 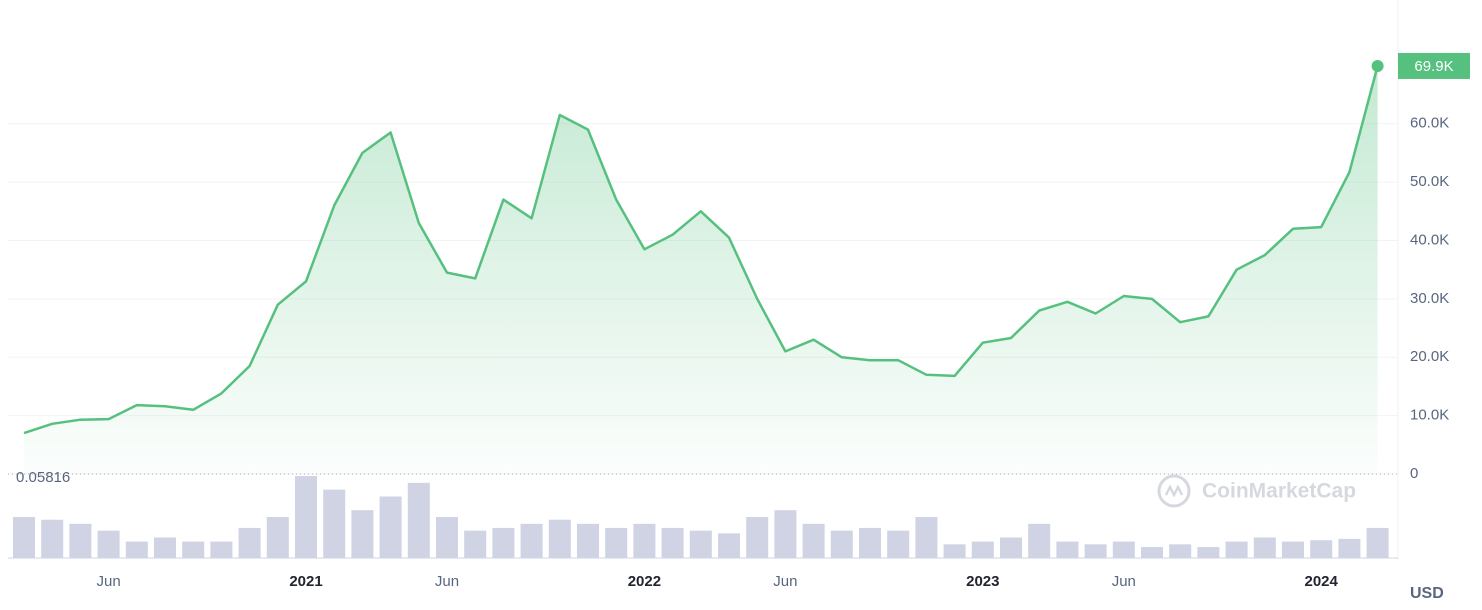 I want to click on currency-label: USD, so click(x=1427, y=593).